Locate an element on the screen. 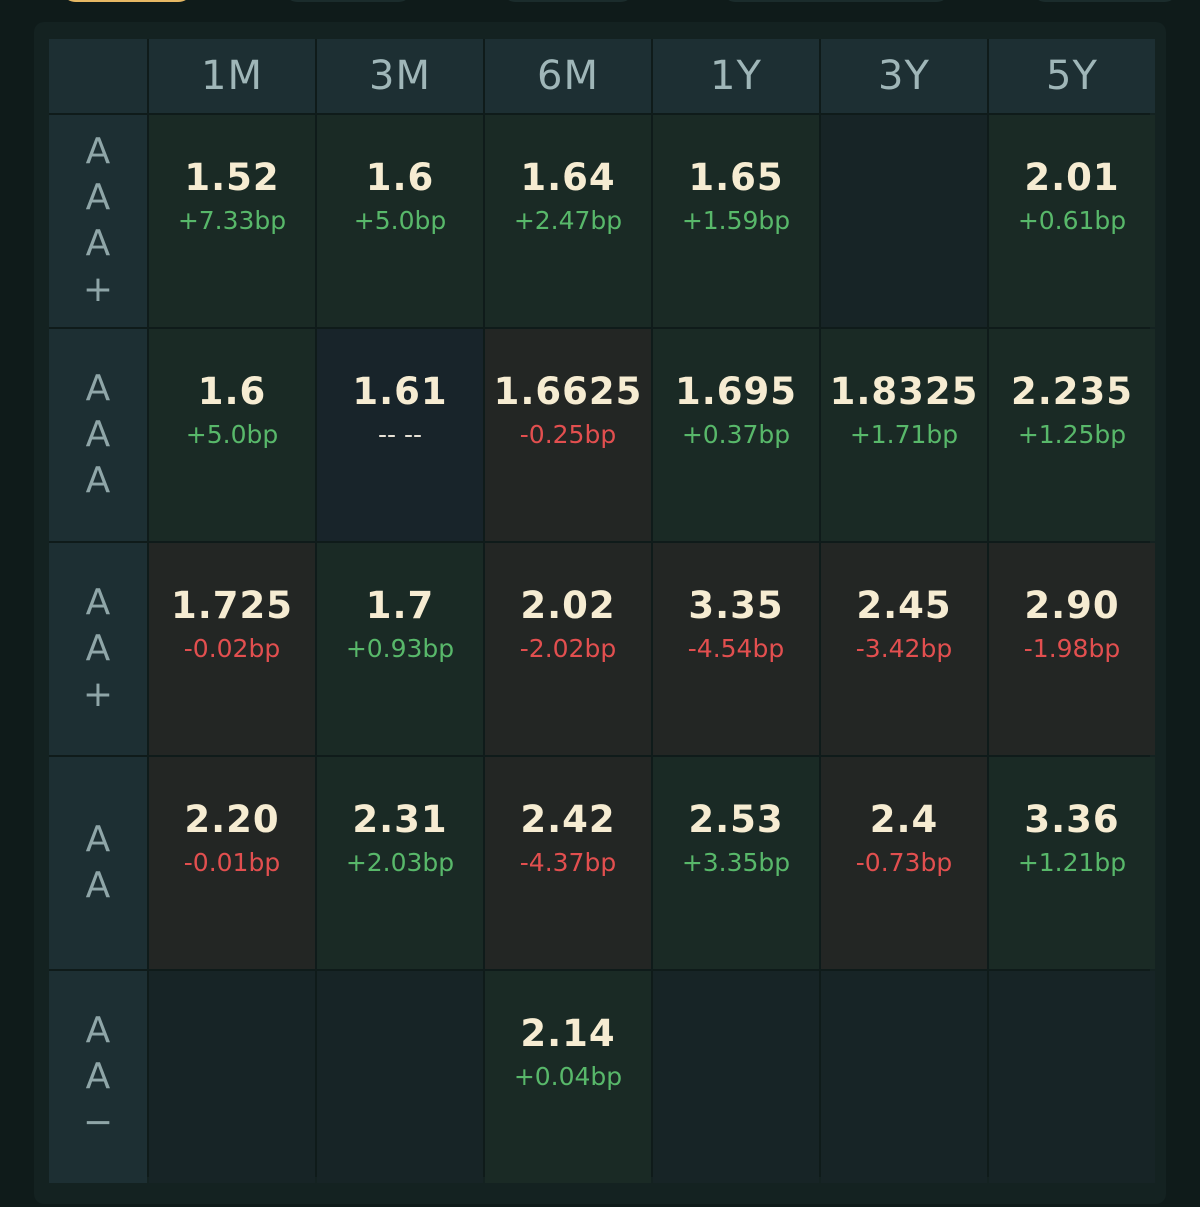 This screenshot has width=1200, height=1207. yield-change: -- -- is located at coordinates (400, 434).